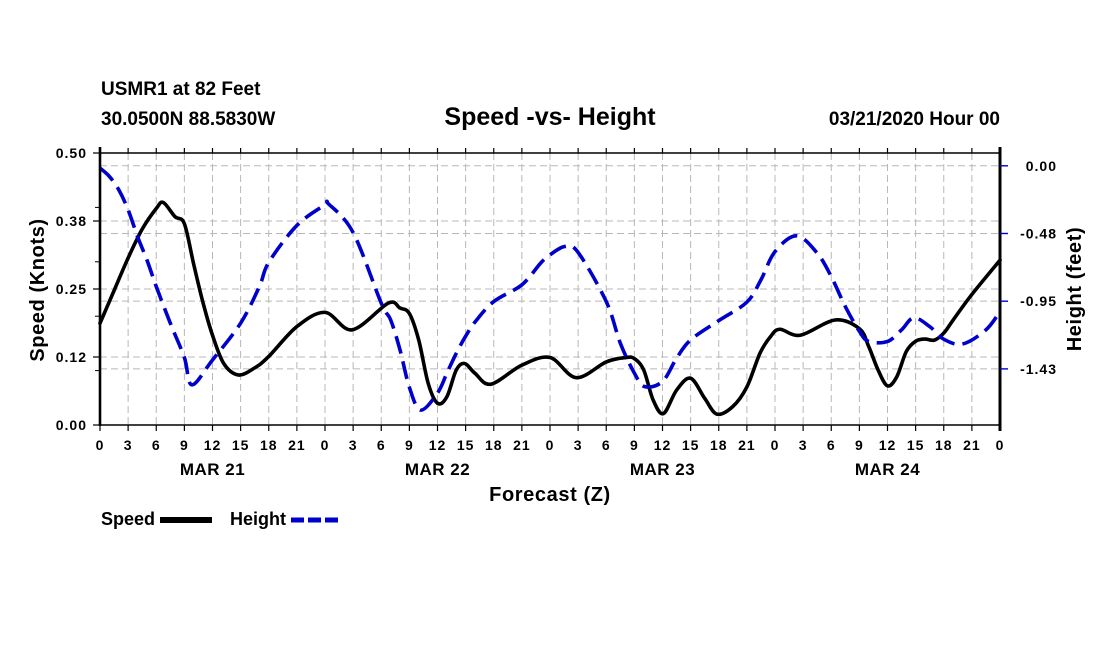  Describe the element at coordinates (188, 119) in the screenshot. I see `coordinates-label: 30.0500N 88.5830W` at that location.